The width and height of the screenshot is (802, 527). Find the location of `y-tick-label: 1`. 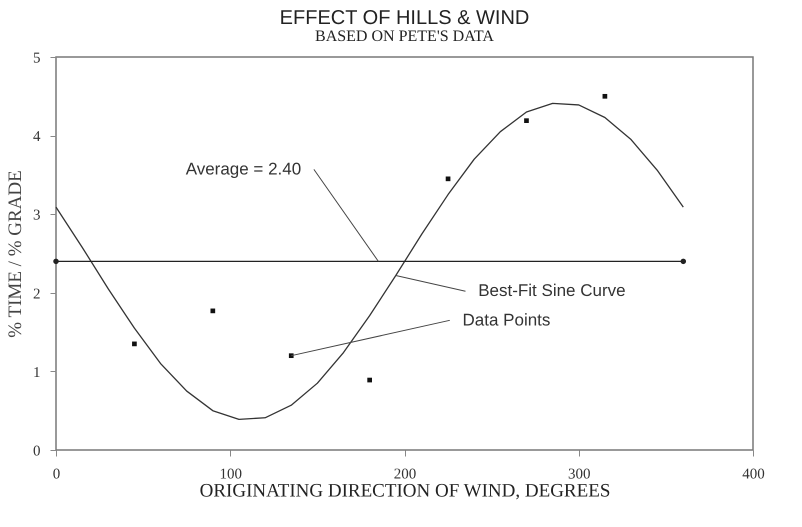

y-tick-label: 1 is located at coordinates (36, 372).